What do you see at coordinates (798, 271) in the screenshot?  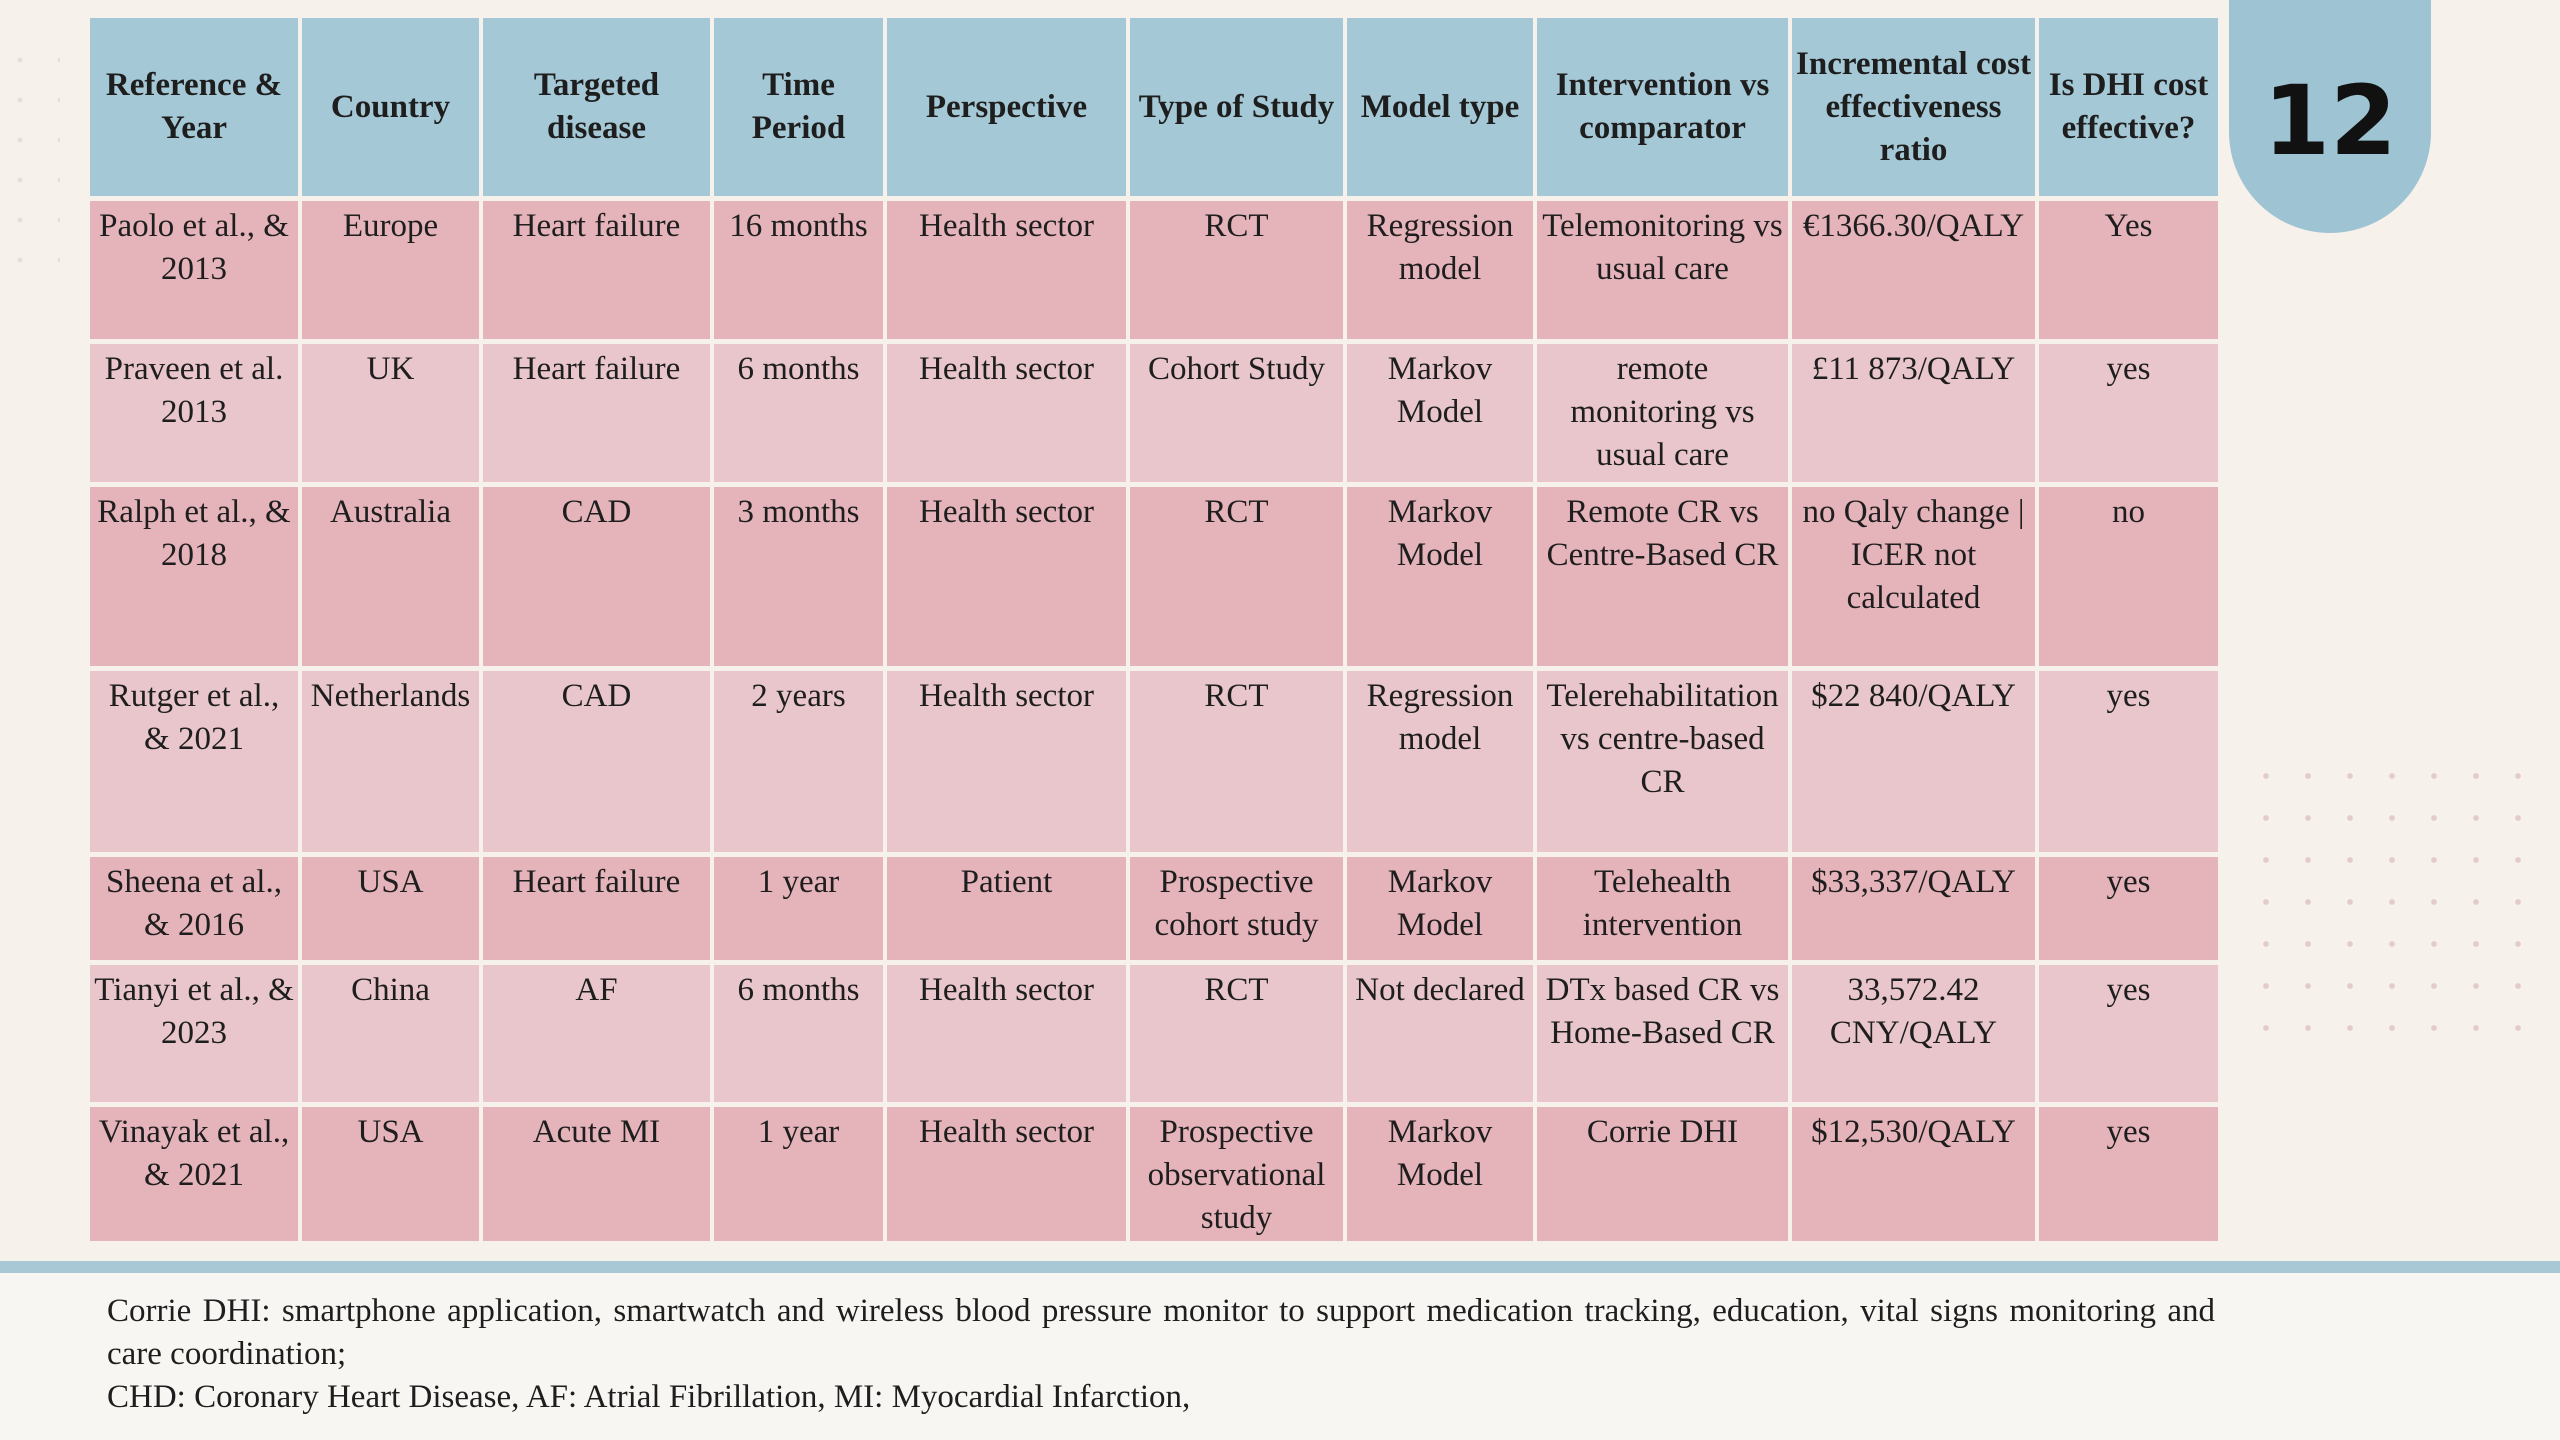 I see `cell-time-period: 16 months` at bounding box center [798, 271].